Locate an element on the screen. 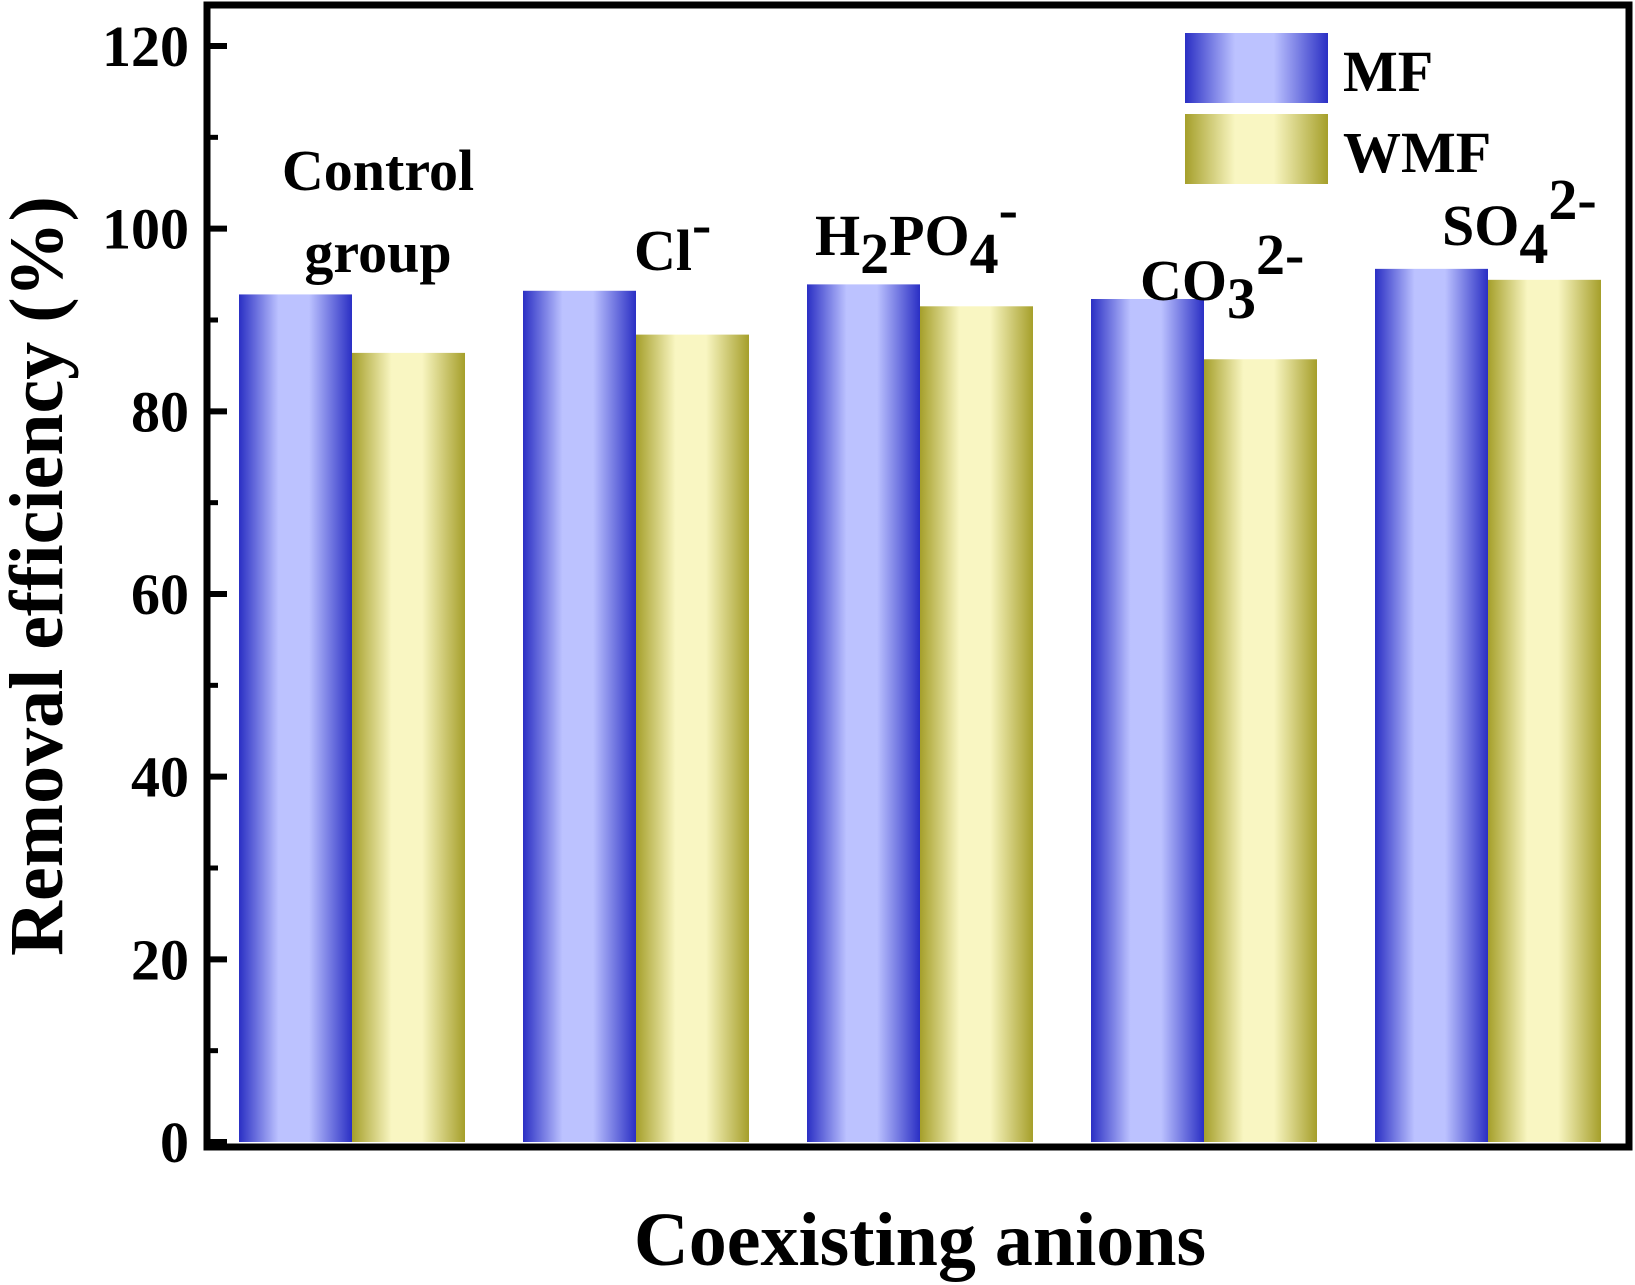 This screenshot has width=1635, height=1285. category-label: Cl- is located at coordinates (672, 237).